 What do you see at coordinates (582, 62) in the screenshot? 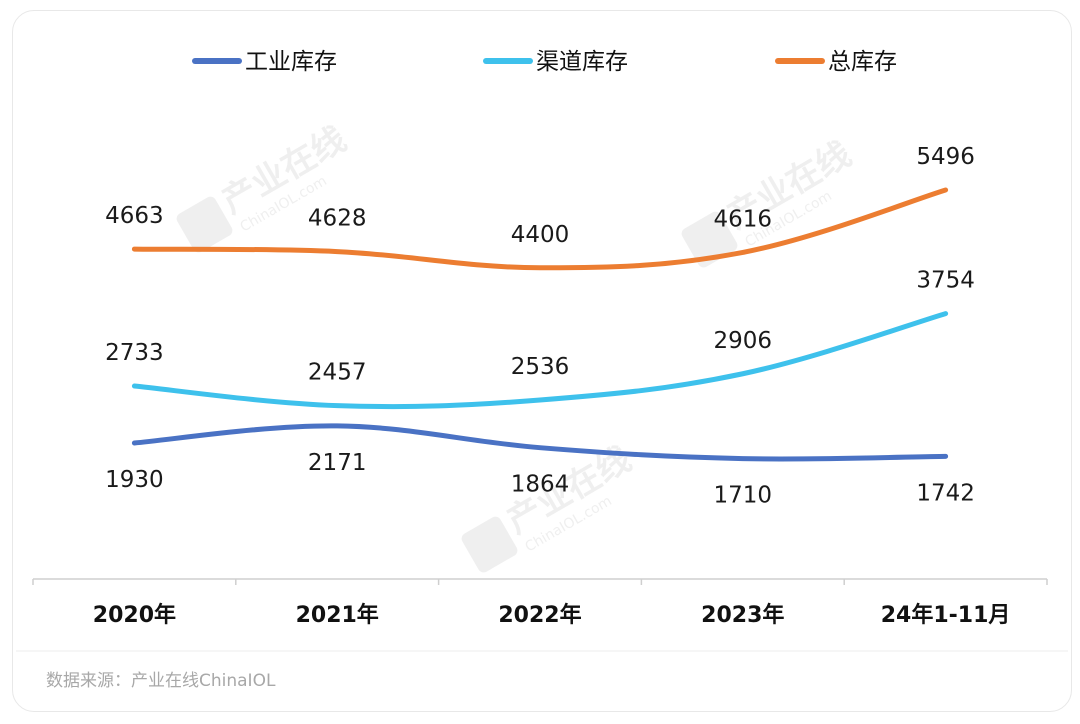
I see `legend-label-2: 渠道库存` at bounding box center [582, 62].